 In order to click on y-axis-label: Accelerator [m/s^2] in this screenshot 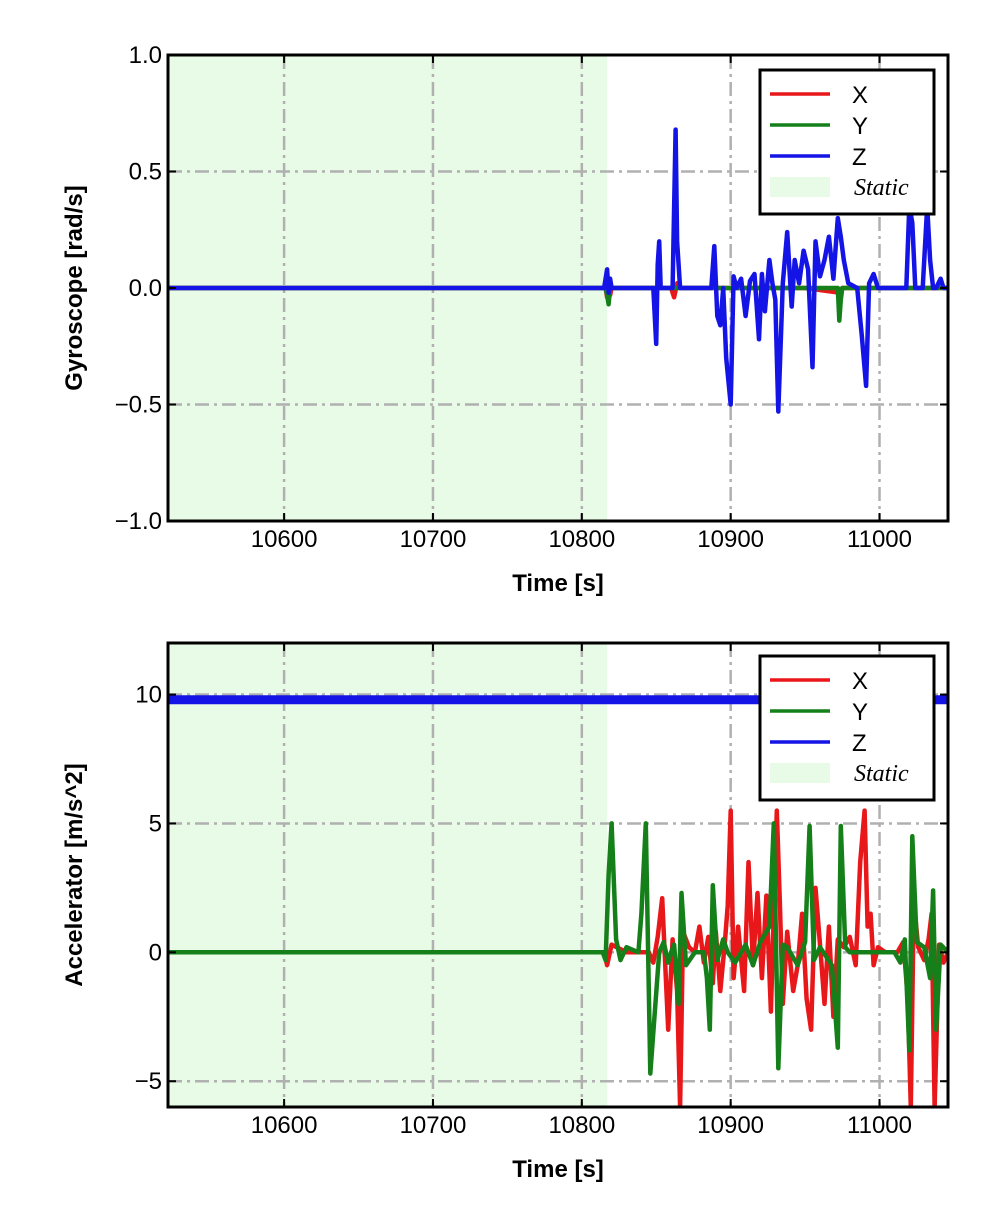, I will do `click(74, 874)`.